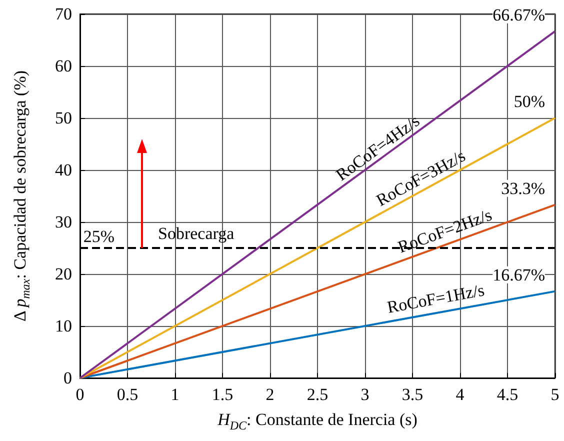  What do you see at coordinates (127, 394) in the screenshot?
I see `x-tick-label: 0.5` at bounding box center [127, 394].